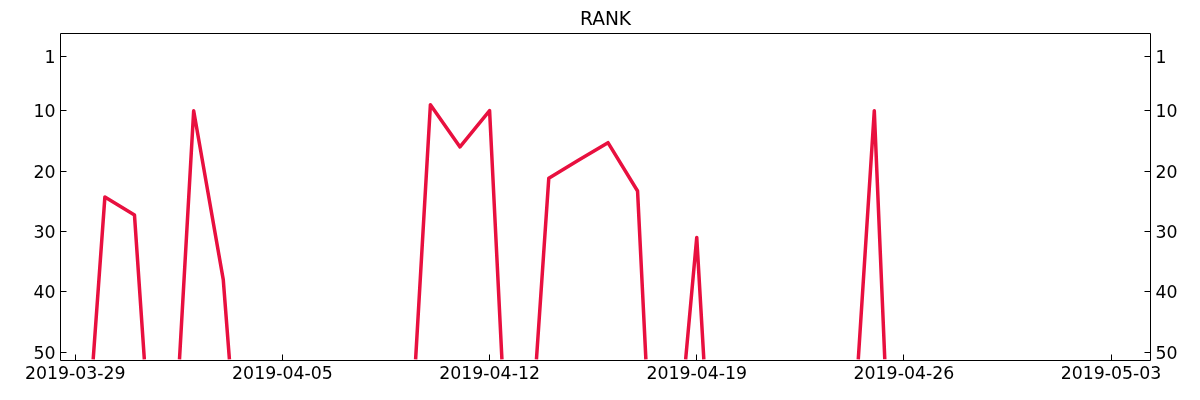  Describe the element at coordinates (50, 56) in the screenshot. I see `y-tick-label: 1` at that location.